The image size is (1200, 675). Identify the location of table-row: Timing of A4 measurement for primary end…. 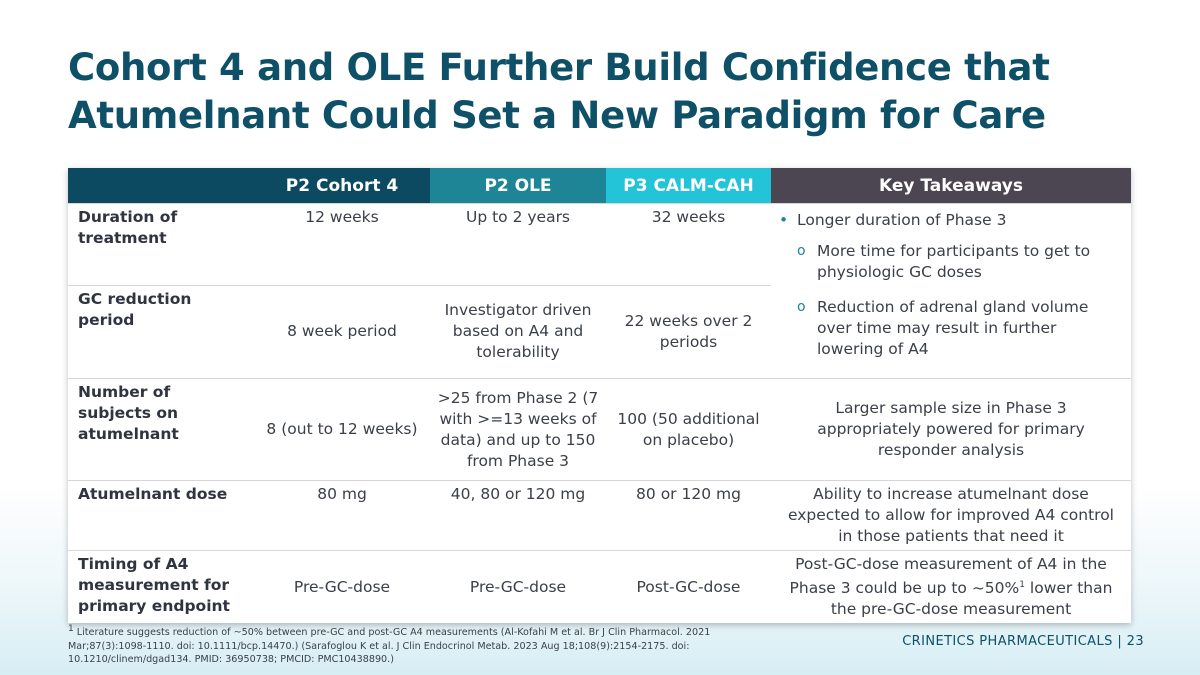
(599, 587).